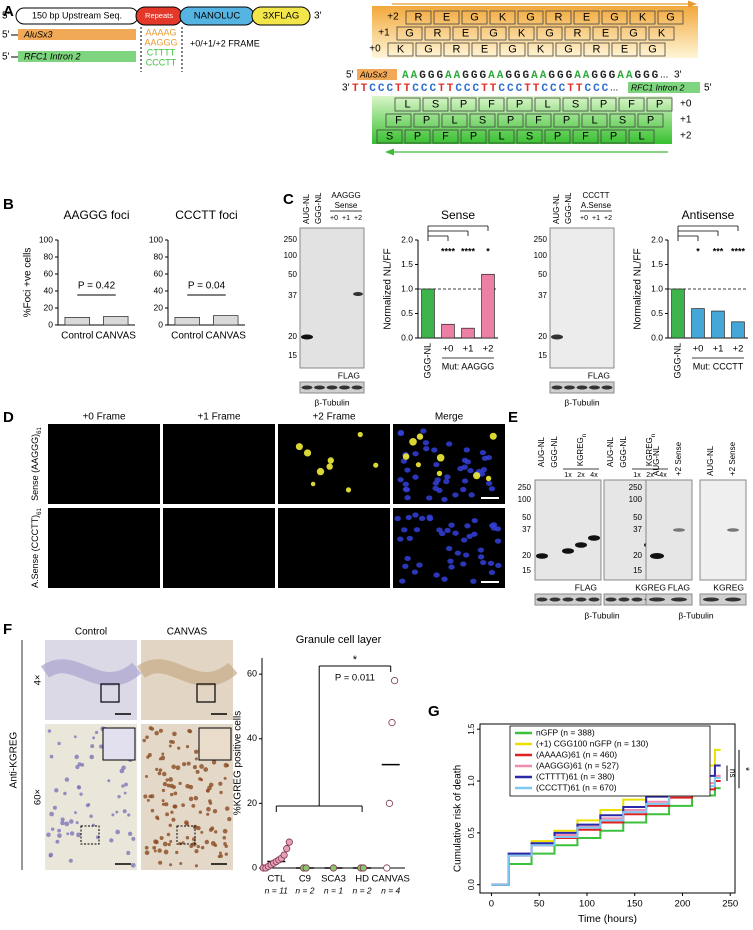  Describe the element at coordinates (50, 324) in the screenshot. I see `y-tick-label: 0` at that location.